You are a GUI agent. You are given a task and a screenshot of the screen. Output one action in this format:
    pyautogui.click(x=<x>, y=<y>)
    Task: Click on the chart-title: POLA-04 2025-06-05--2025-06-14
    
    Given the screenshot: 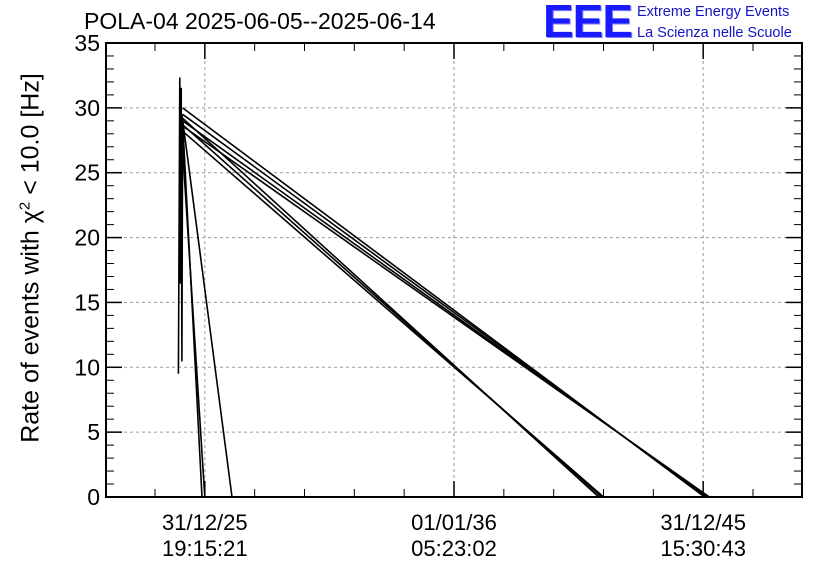 What is the action you would take?
    pyautogui.click(x=260, y=21)
    